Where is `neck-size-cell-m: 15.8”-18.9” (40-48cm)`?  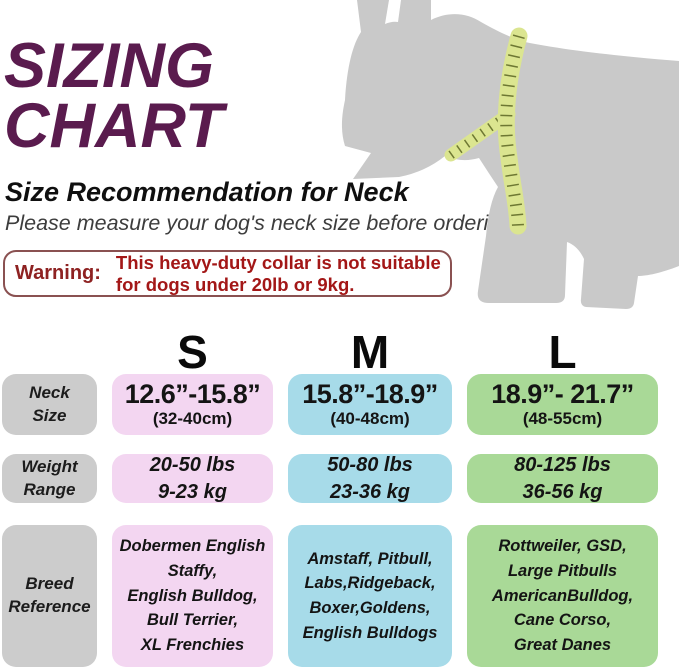 neck-size-cell-m: 15.8”-18.9” (40-48cm) is located at coordinates (370, 404).